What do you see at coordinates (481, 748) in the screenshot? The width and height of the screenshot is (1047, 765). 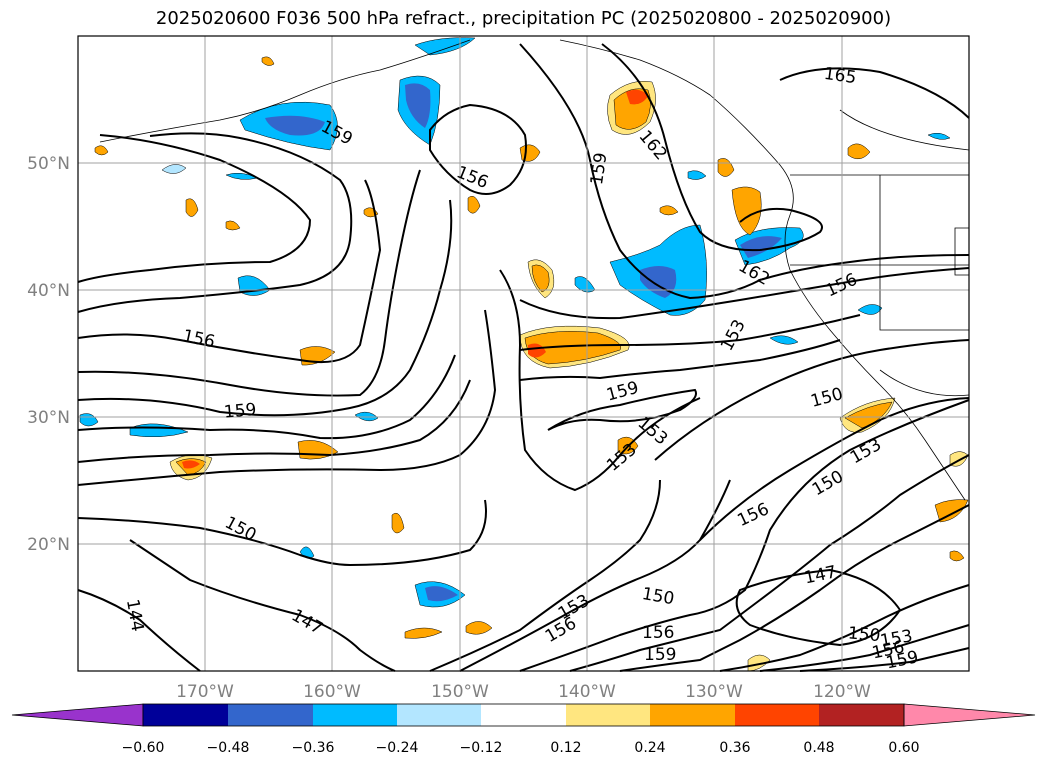 I see `colorbar-tick: −0.12` at bounding box center [481, 748].